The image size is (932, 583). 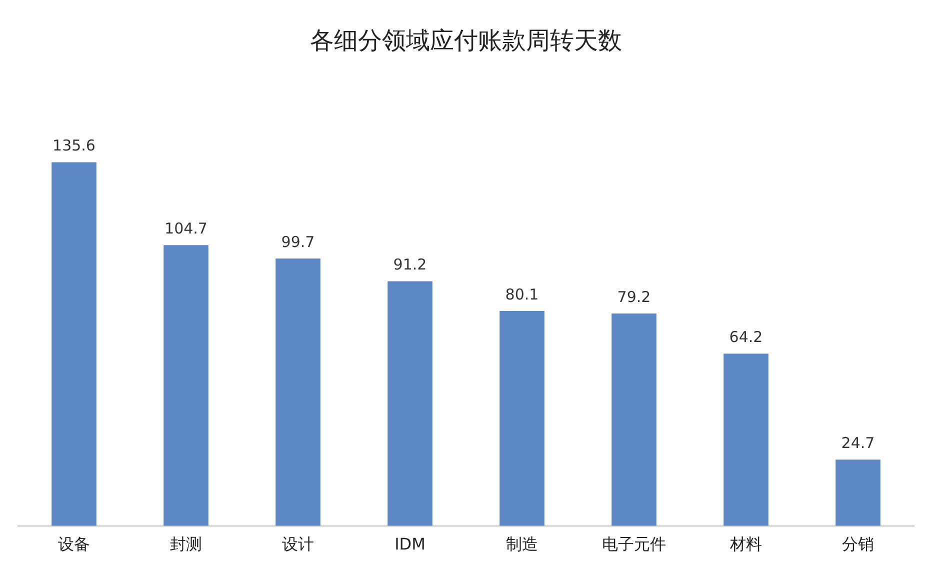 What do you see at coordinates (466, 40) in the screenshot?
I see `chart-title: 各细分领域应付账款周转天数` at bounding box center [466, 40].